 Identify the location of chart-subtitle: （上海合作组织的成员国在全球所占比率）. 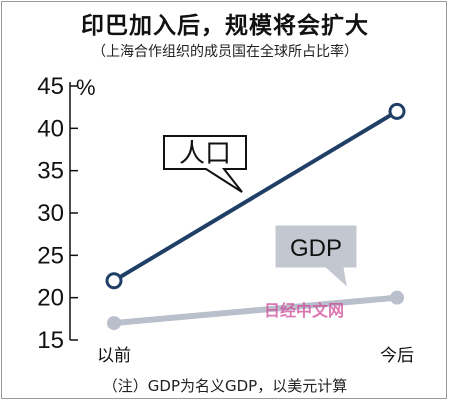
(225, 52).